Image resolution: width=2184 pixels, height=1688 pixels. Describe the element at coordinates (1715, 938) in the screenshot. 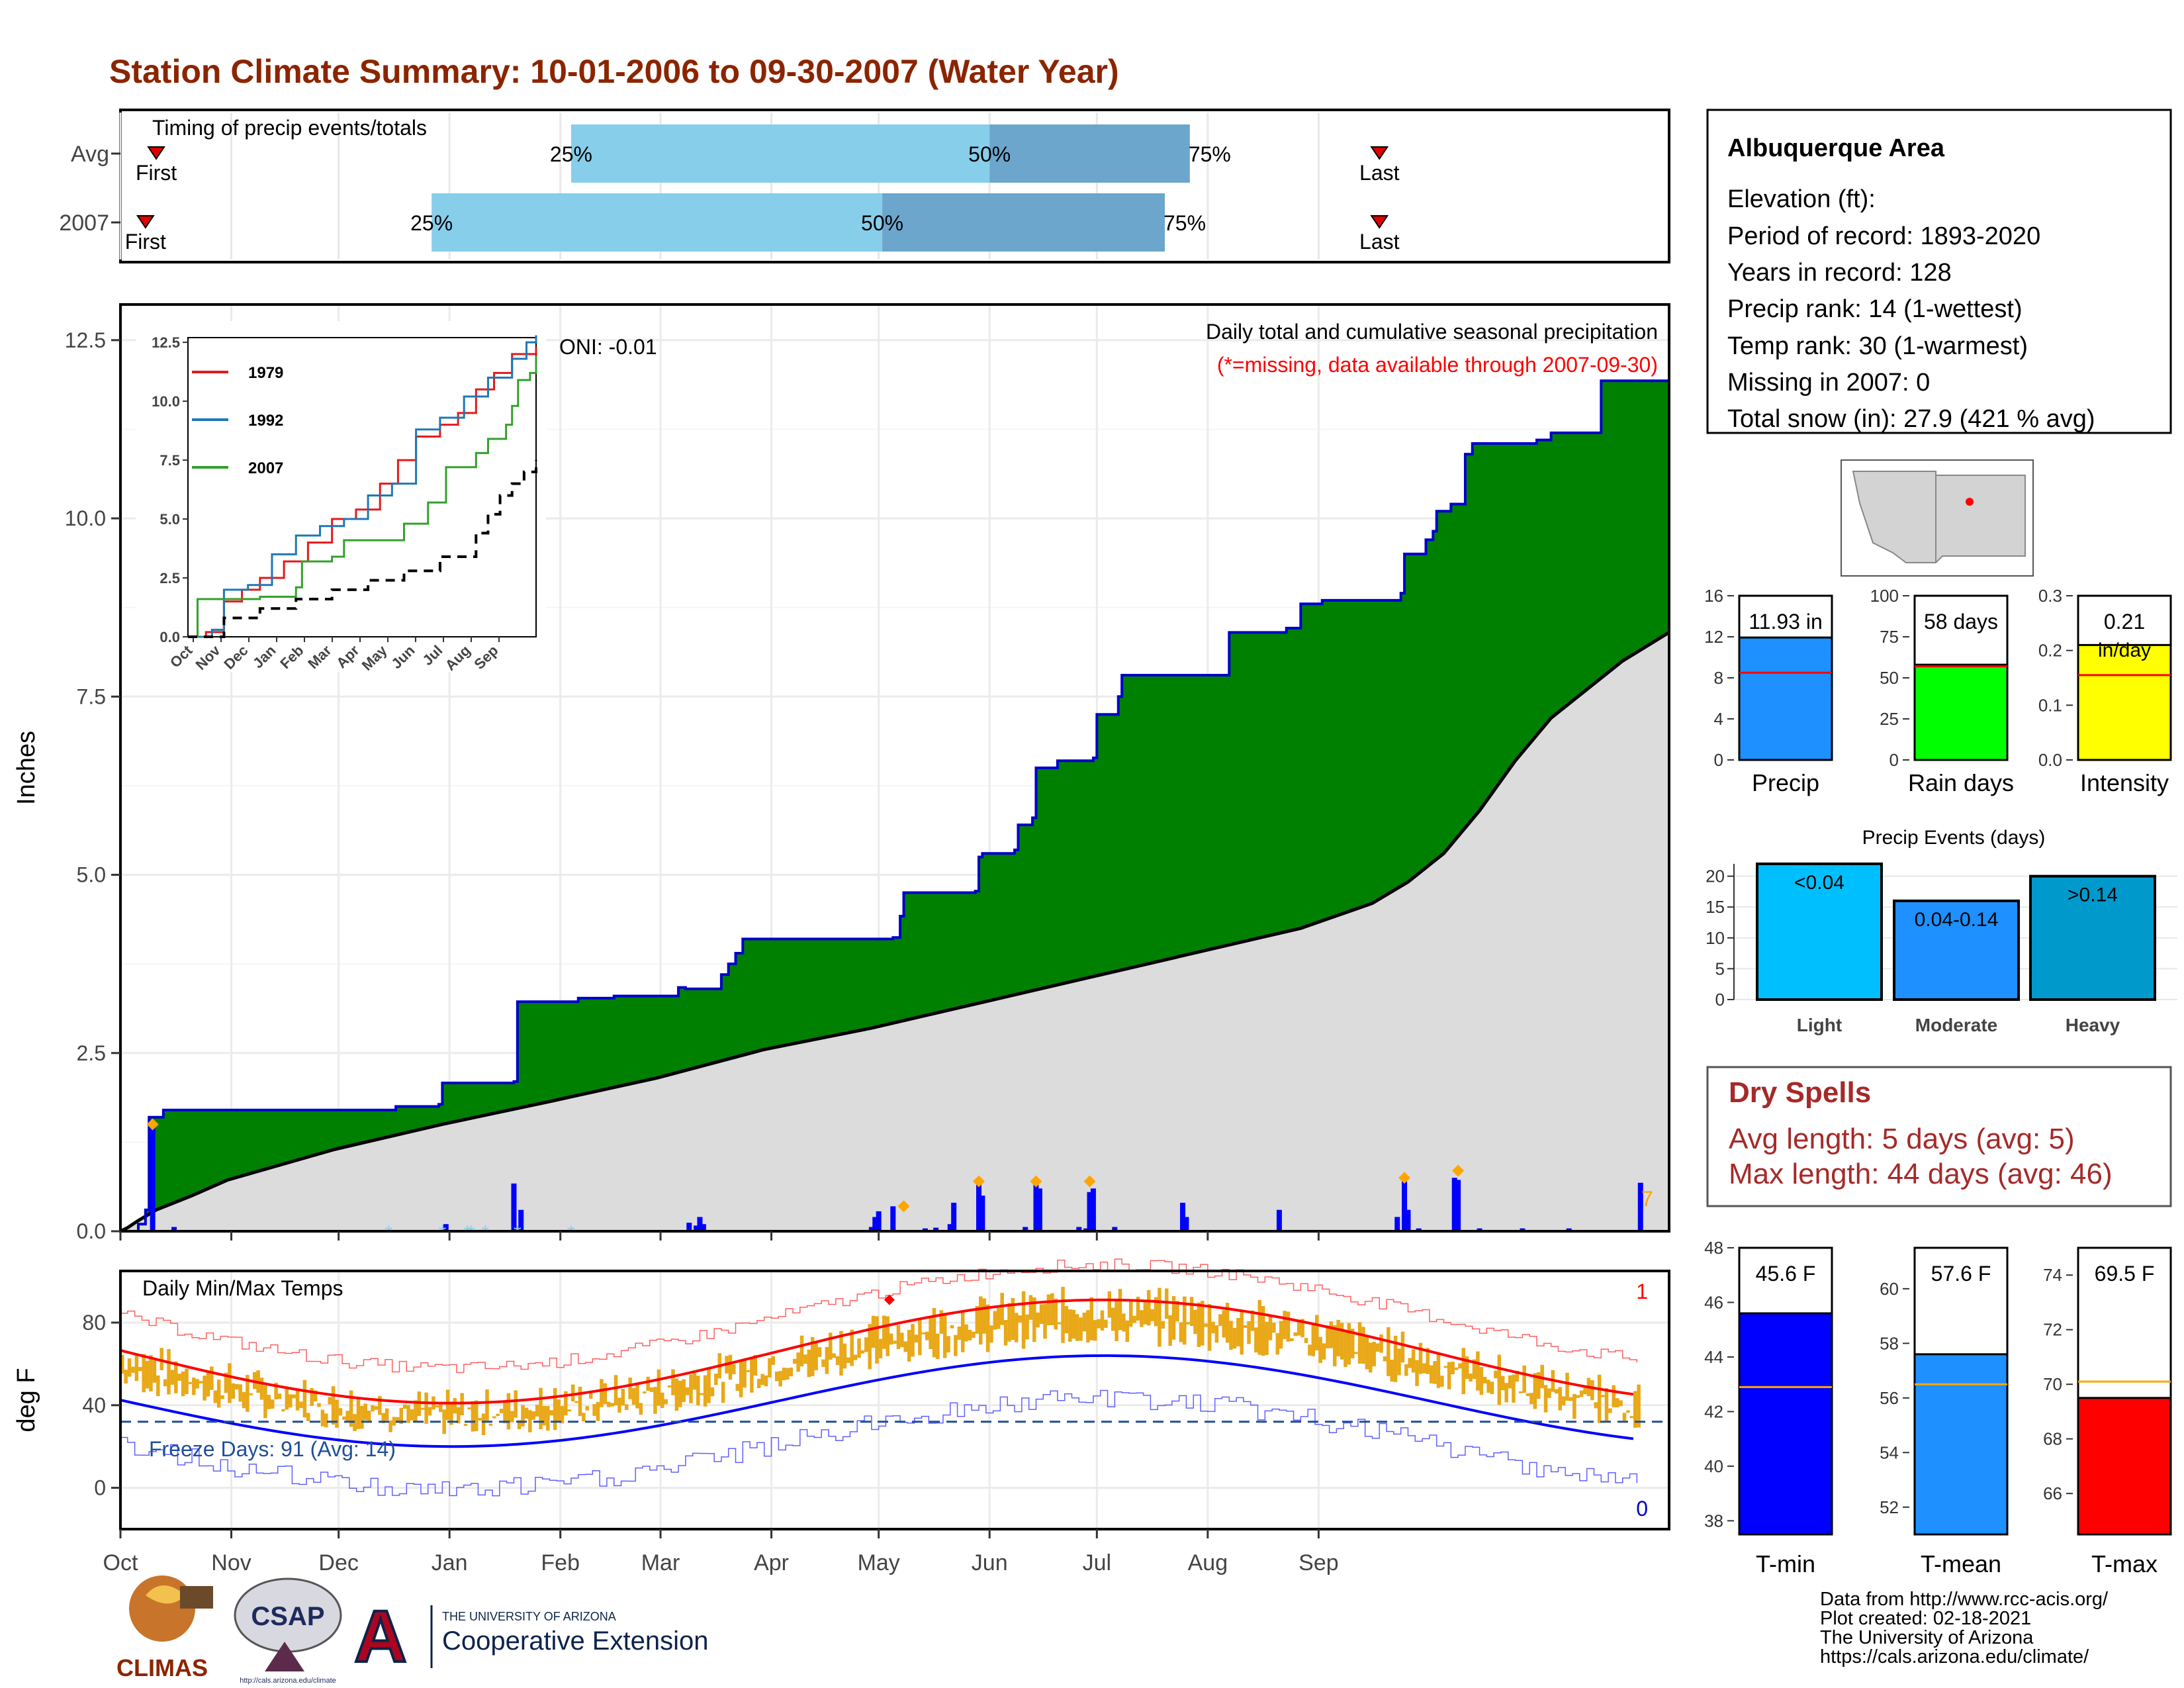

I see `events-ytick-label: 10` at that location.